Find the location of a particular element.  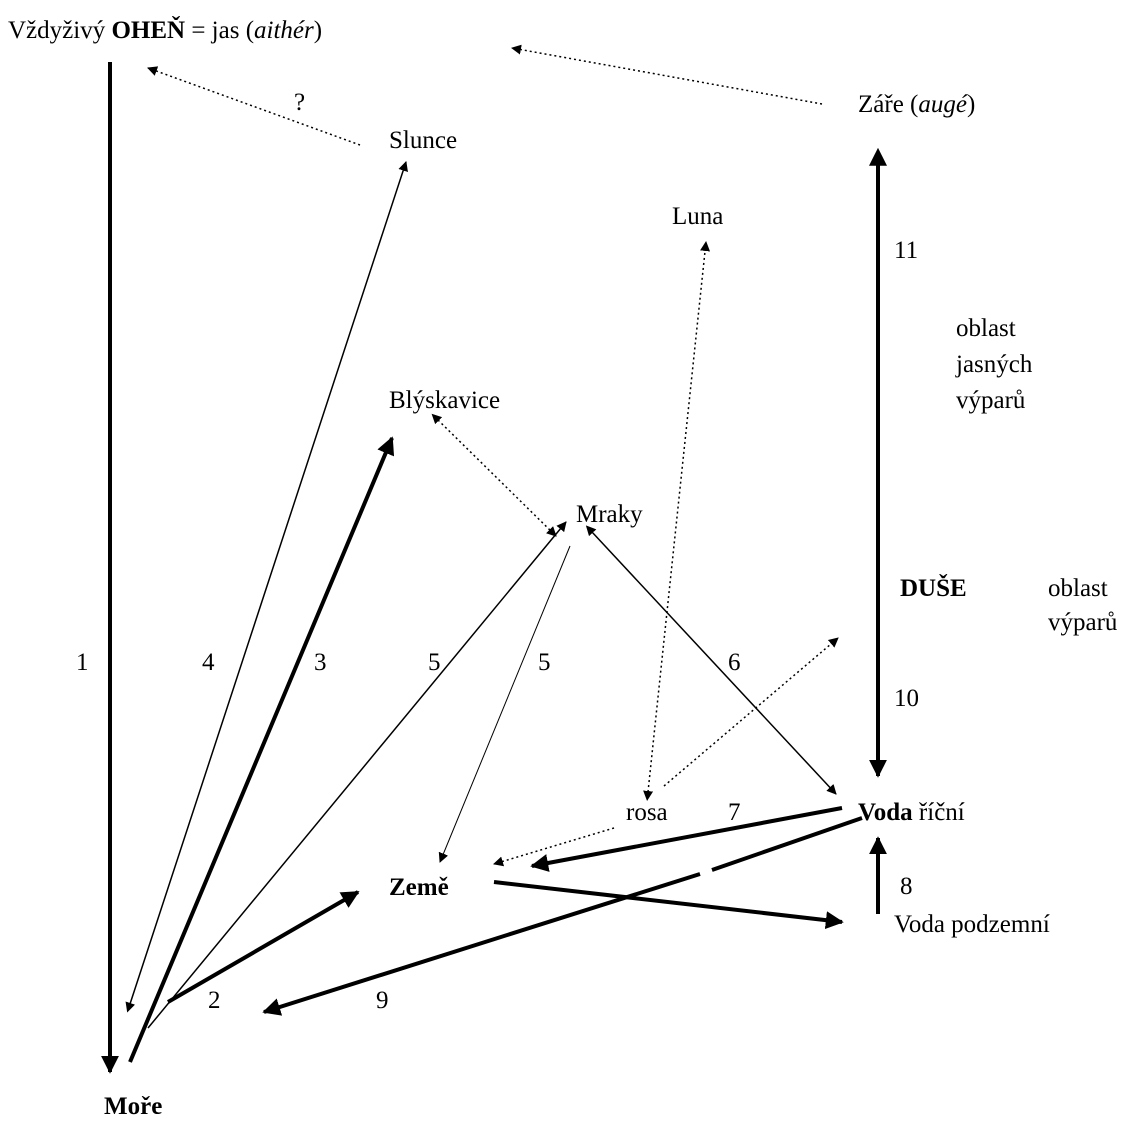

arrow-9-river-to-sea-part2 is located at coordinates (481, 944).